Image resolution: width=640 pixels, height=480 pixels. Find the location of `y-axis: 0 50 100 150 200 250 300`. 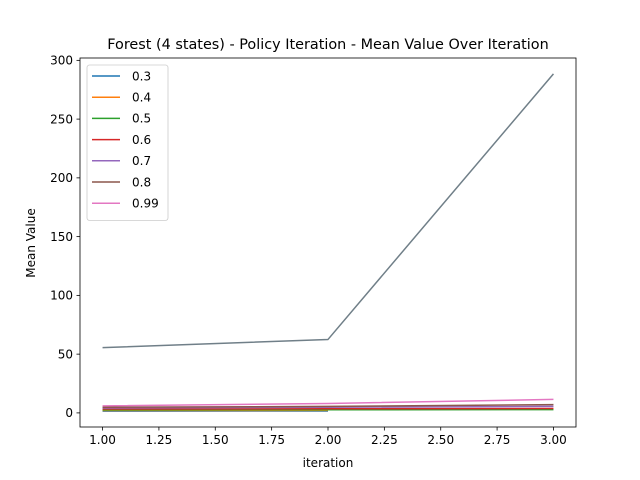

y-axis: 0 50 100 150 200 250 300 is located at coordinates (65, 237).